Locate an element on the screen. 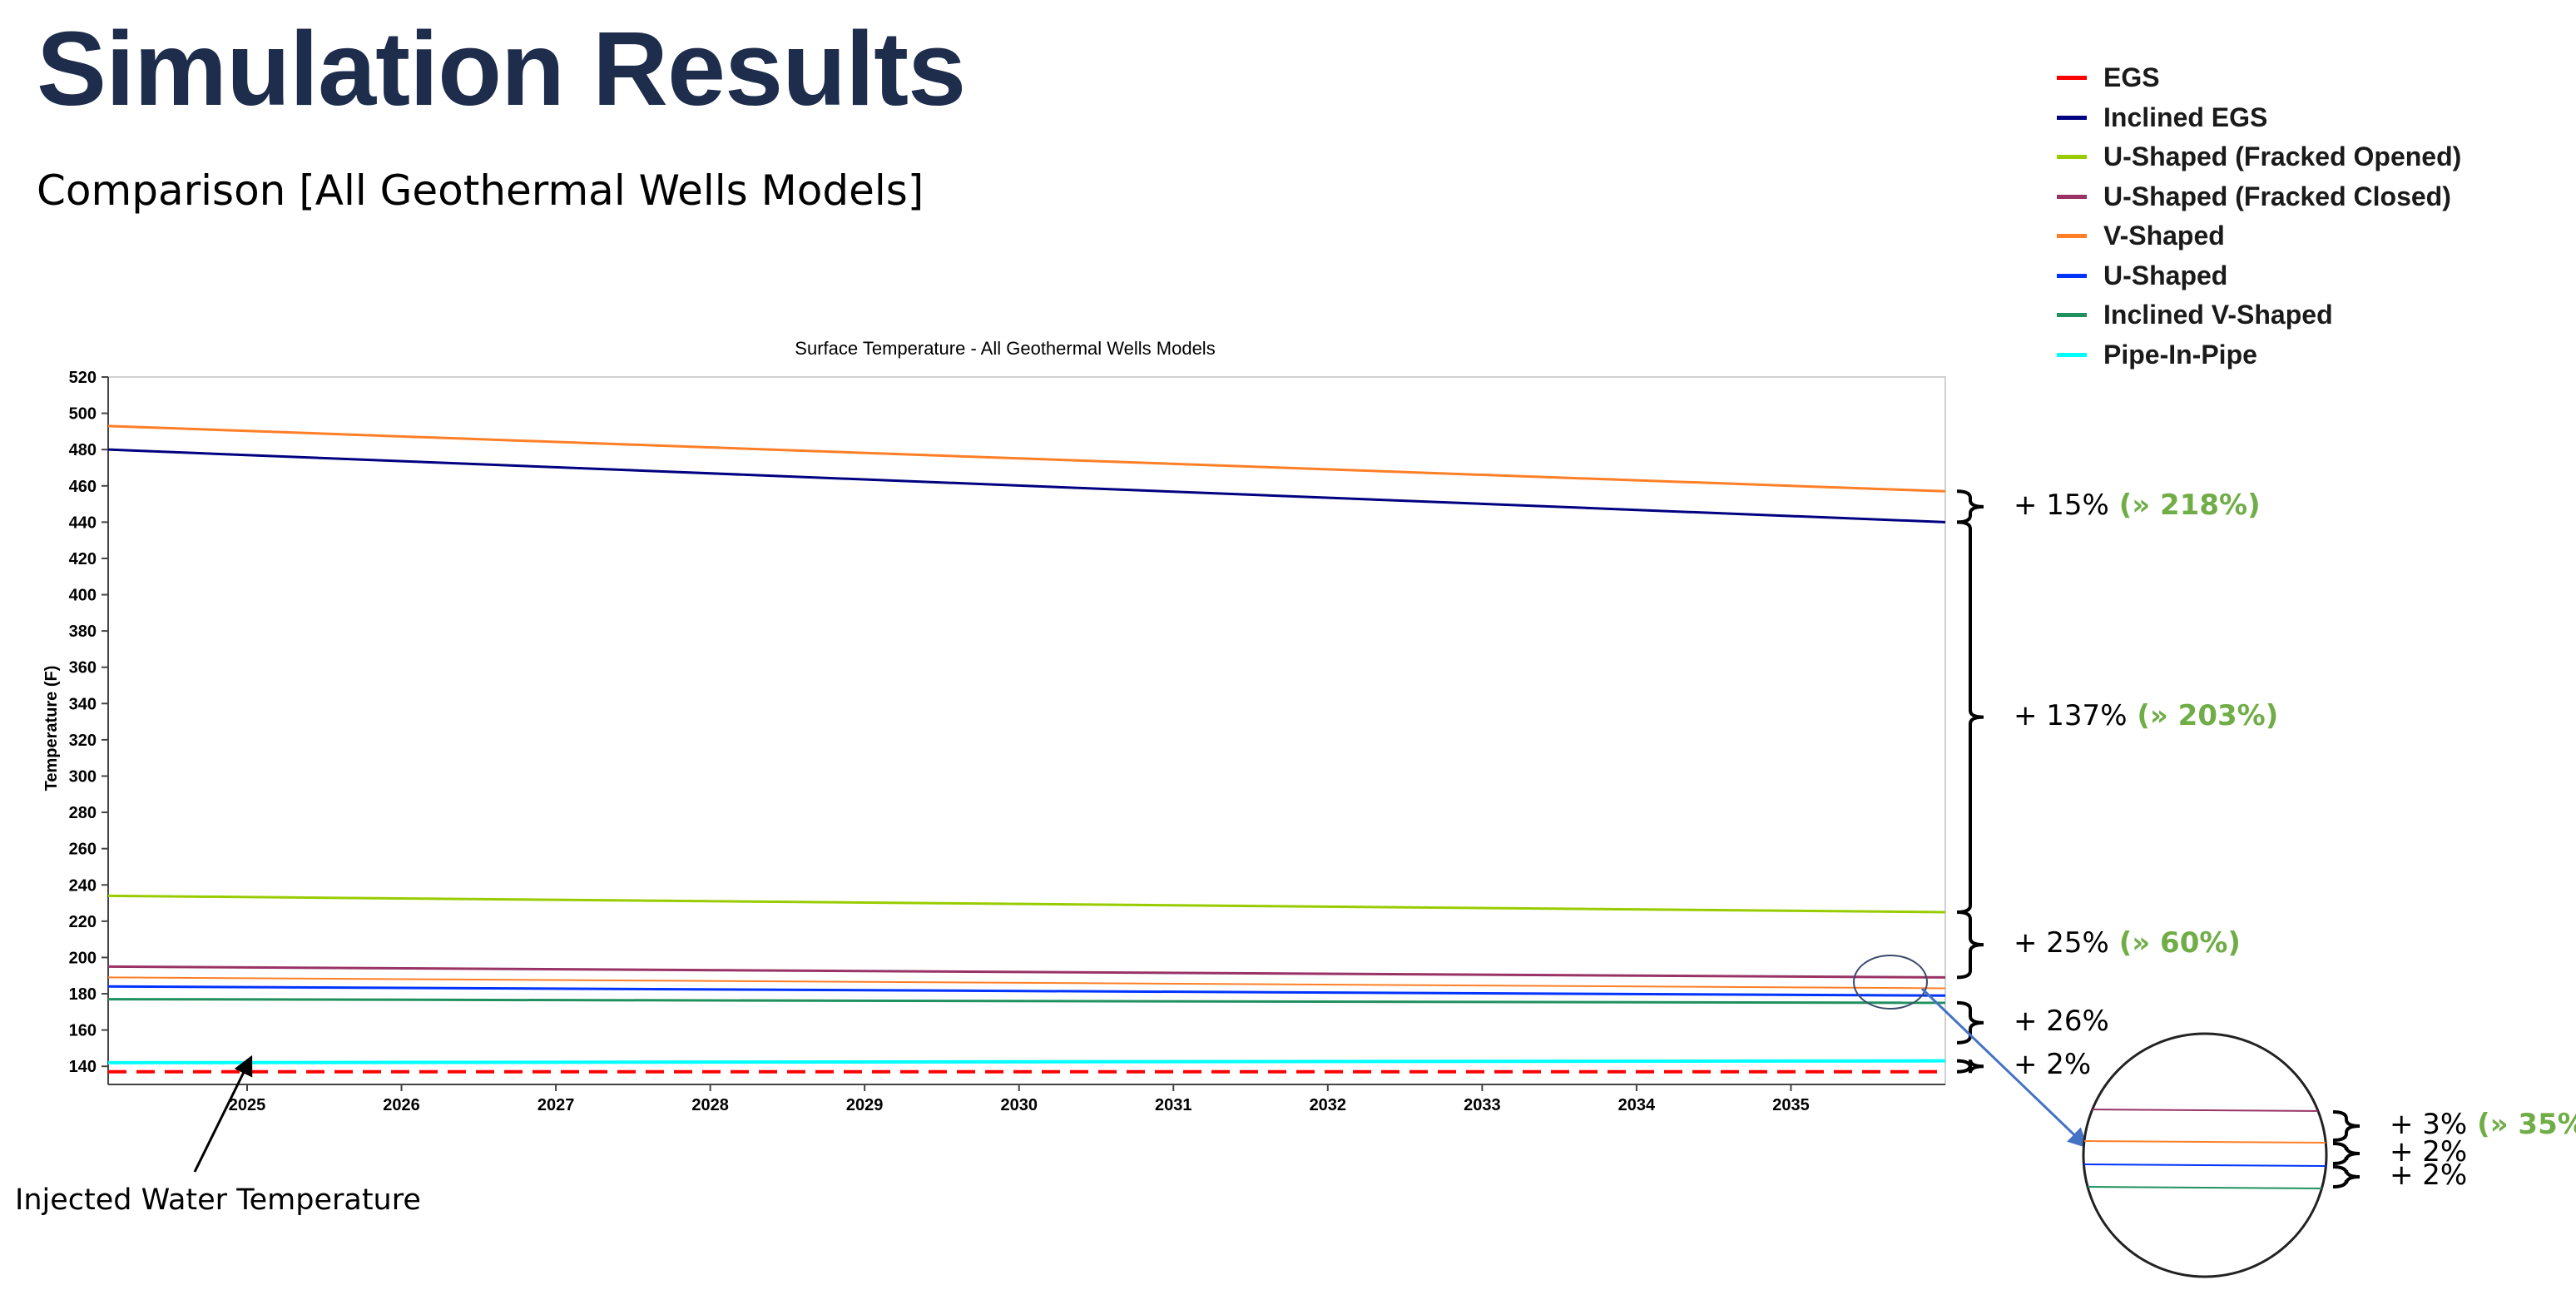 Image resolution: width=2576 pixels, height=1300 pixels. legend-item: Pipe-In-Pipe is located at coordinates (2307, 355).